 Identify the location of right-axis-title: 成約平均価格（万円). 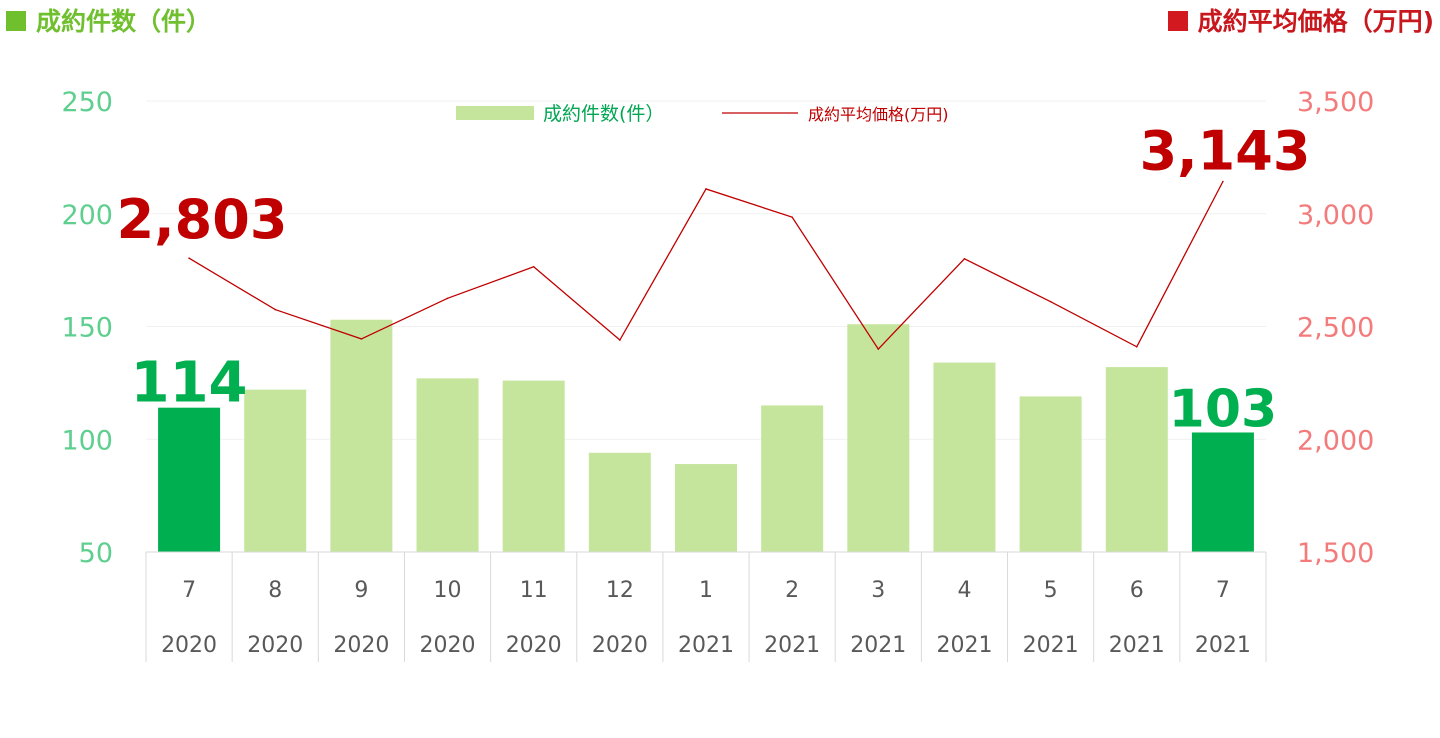
(1300, 20).